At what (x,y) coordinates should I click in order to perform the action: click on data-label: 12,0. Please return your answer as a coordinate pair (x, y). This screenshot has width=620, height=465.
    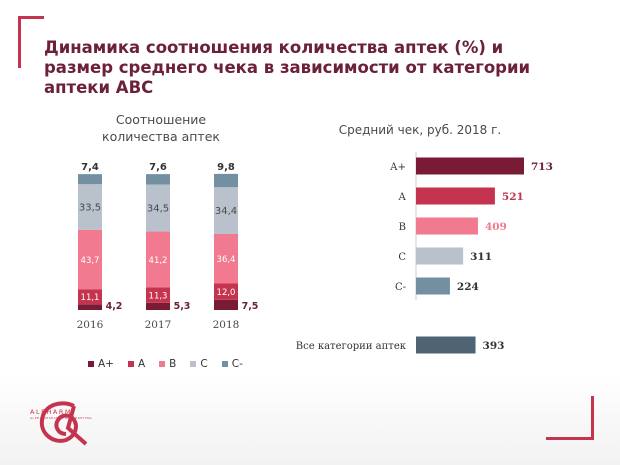
    Looking at the image, I should click on (226, 293).